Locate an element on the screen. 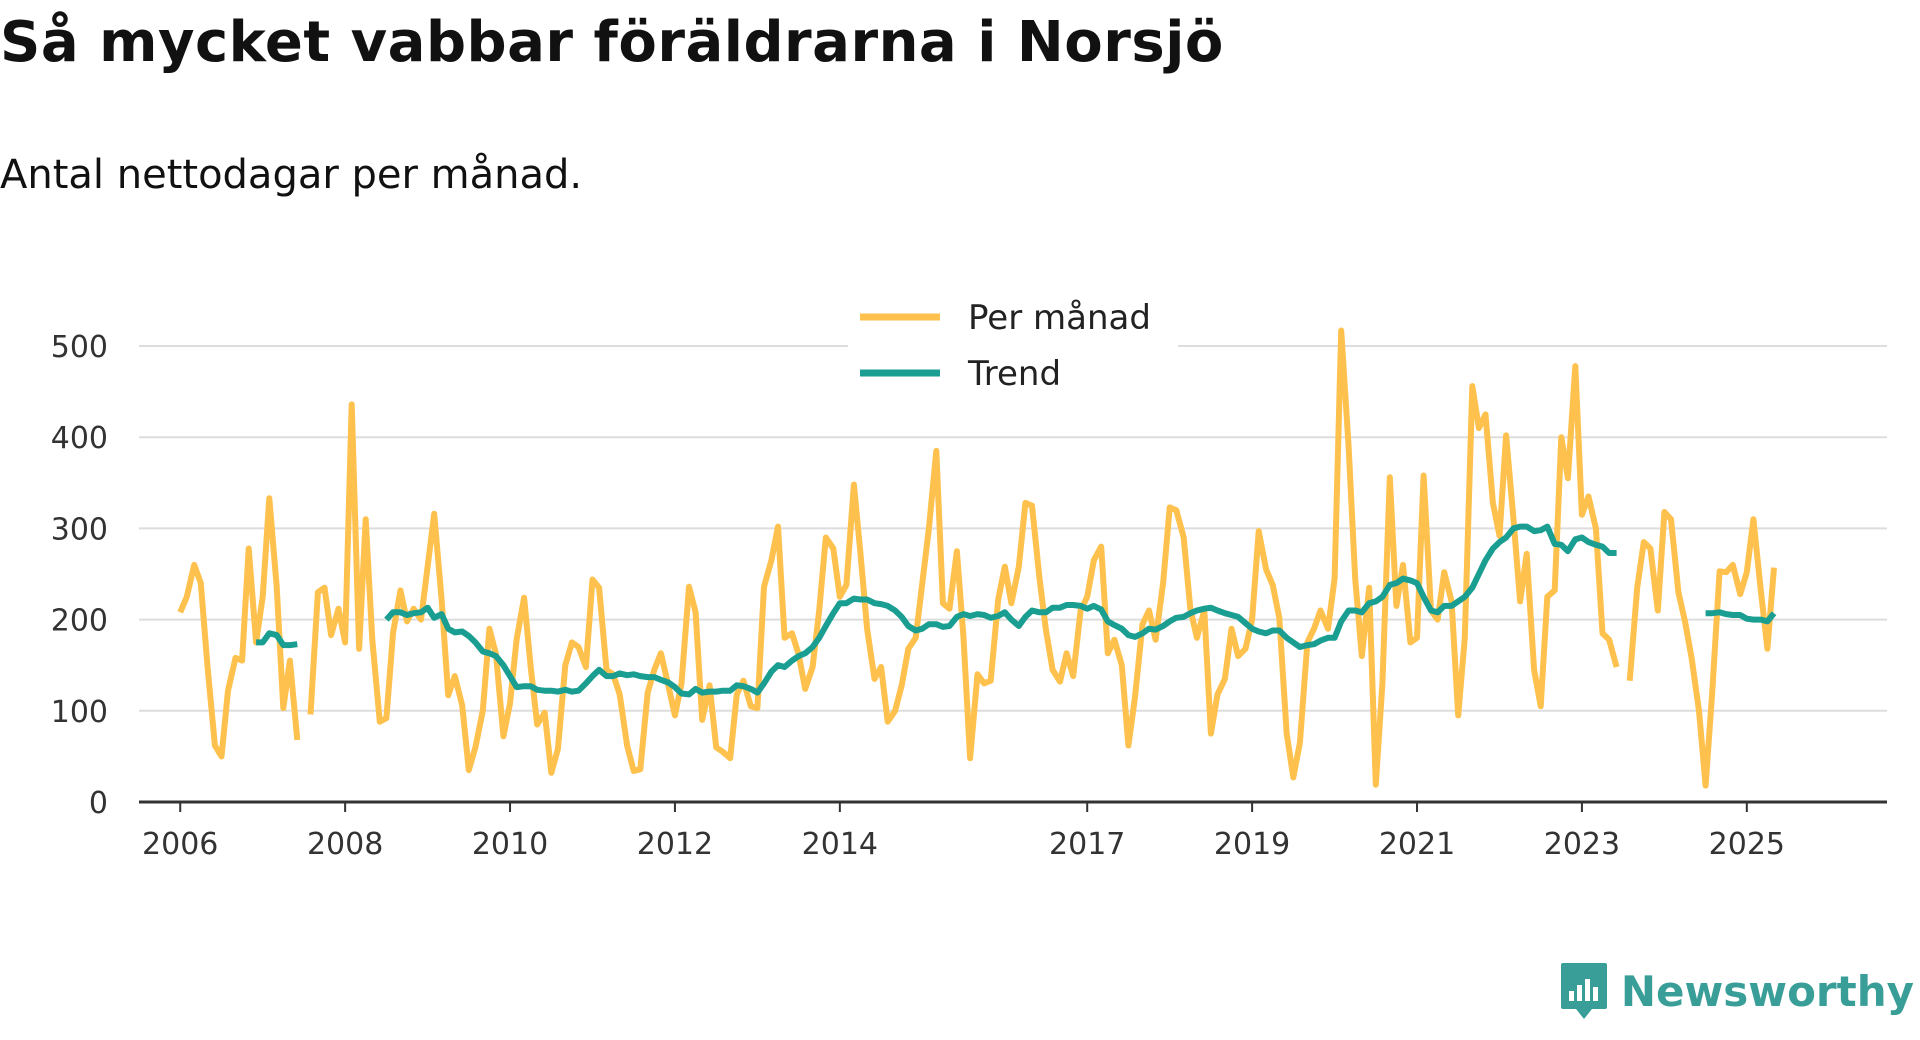 This screenshot has height=1040, width=1920. newsworthy-logo-icon is located at coordinates (1583, 991).